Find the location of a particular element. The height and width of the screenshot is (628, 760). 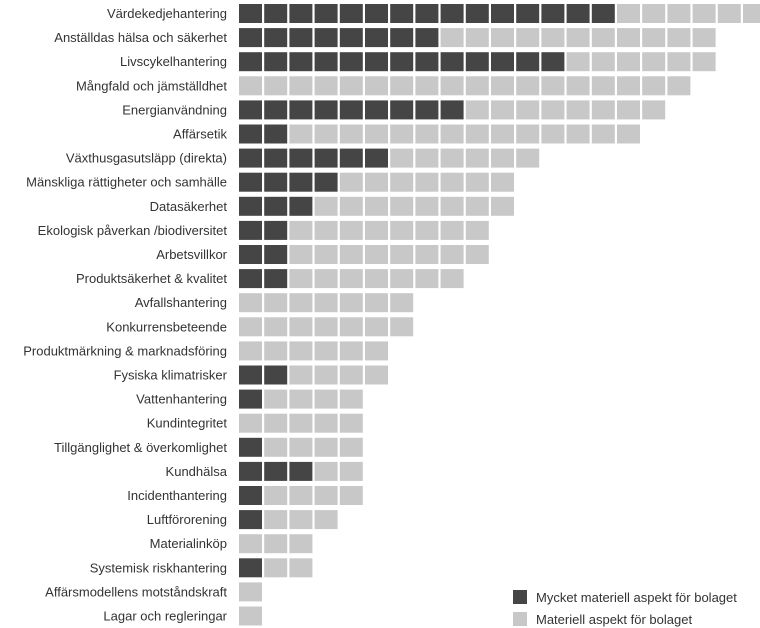

category-label: Arbetsvillkor is located at coordinates (191, 254).